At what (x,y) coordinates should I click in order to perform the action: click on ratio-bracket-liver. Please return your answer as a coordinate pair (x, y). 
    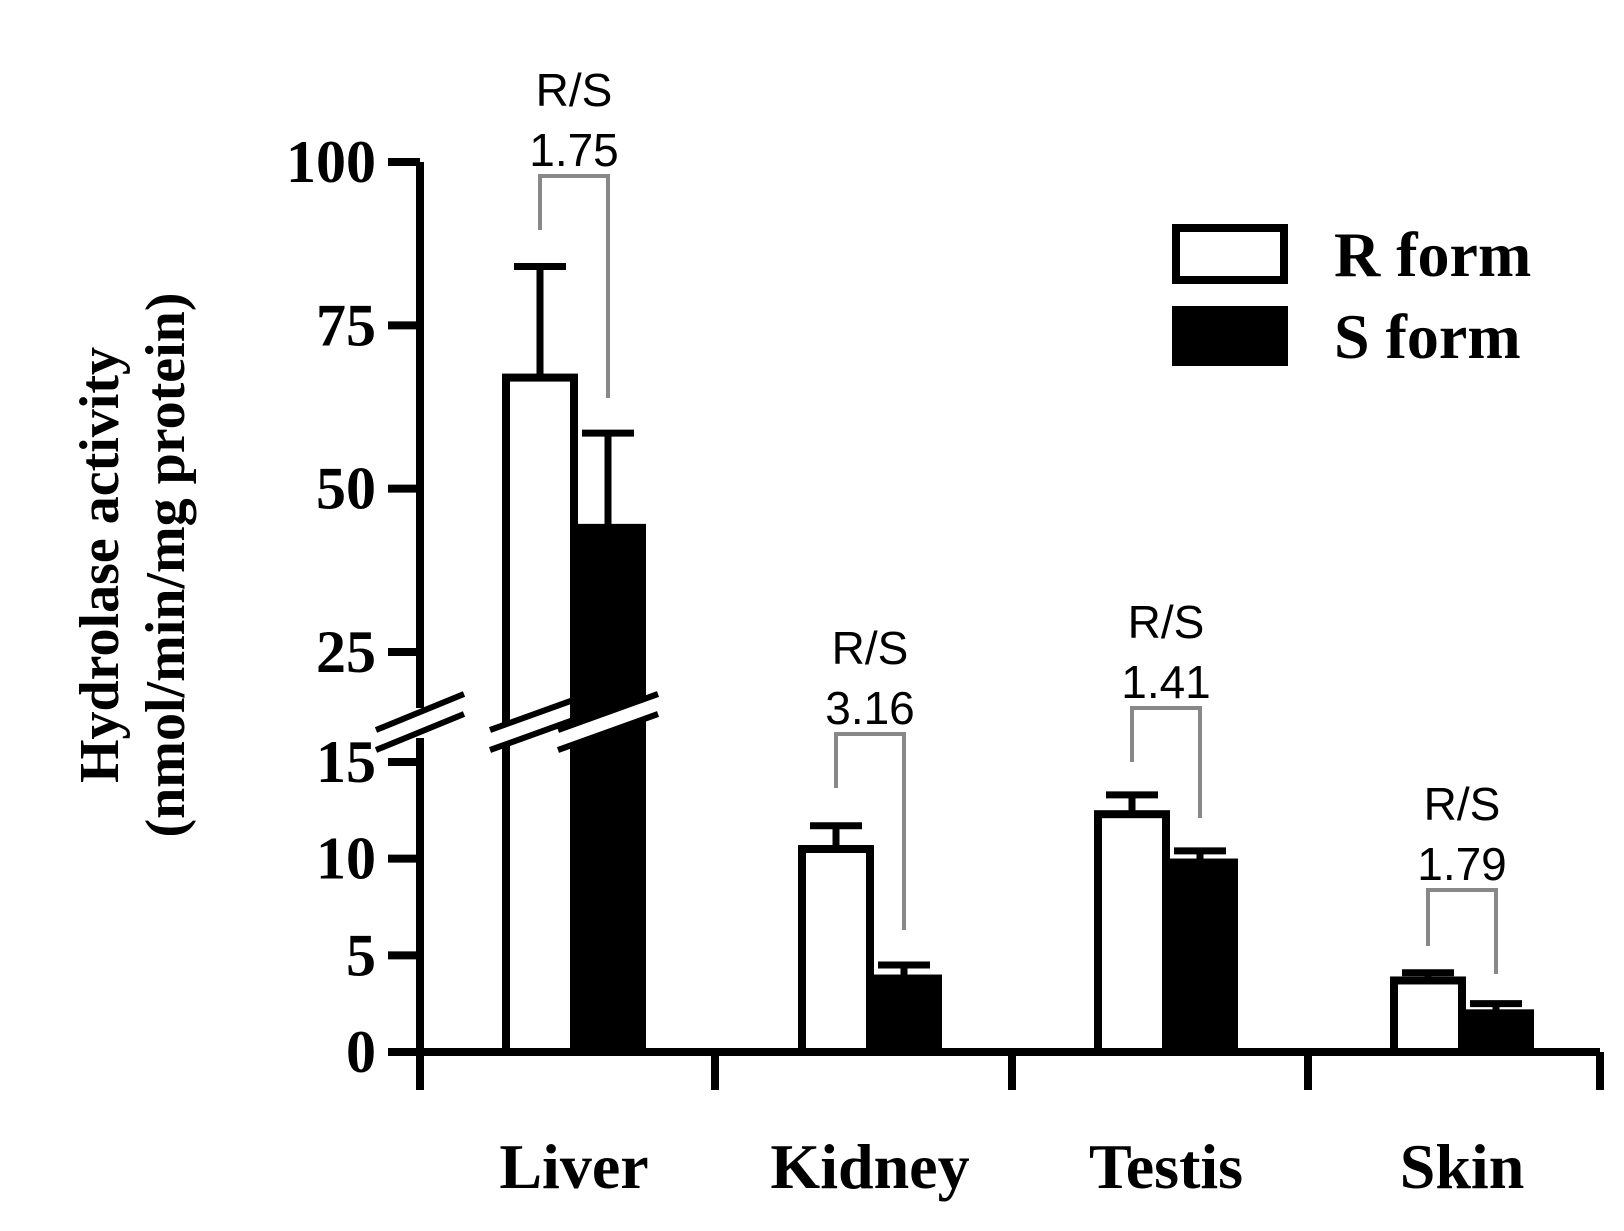
    Looking at the image, I should click on (574, 286).